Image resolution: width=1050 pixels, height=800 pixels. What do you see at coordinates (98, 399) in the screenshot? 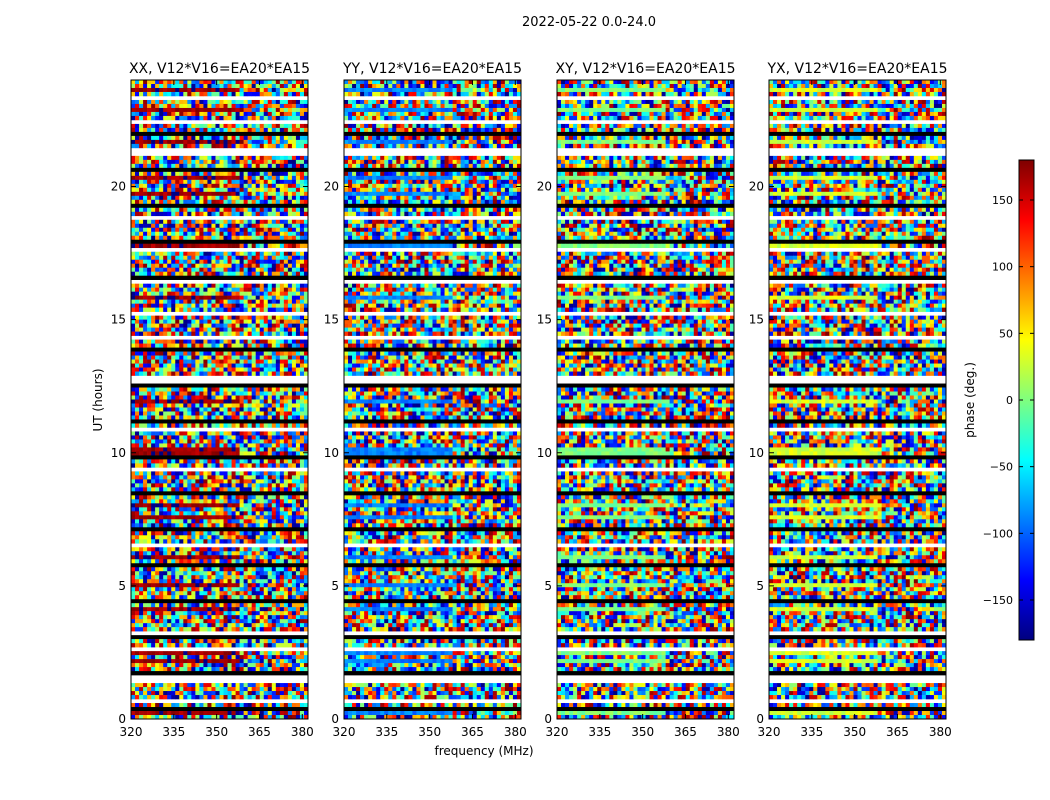
I see `y-axis-label: UT (hours)` at bounding box center [98, 399].